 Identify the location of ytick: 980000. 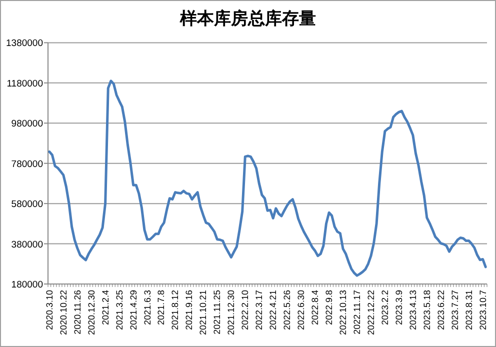
(27, 124).